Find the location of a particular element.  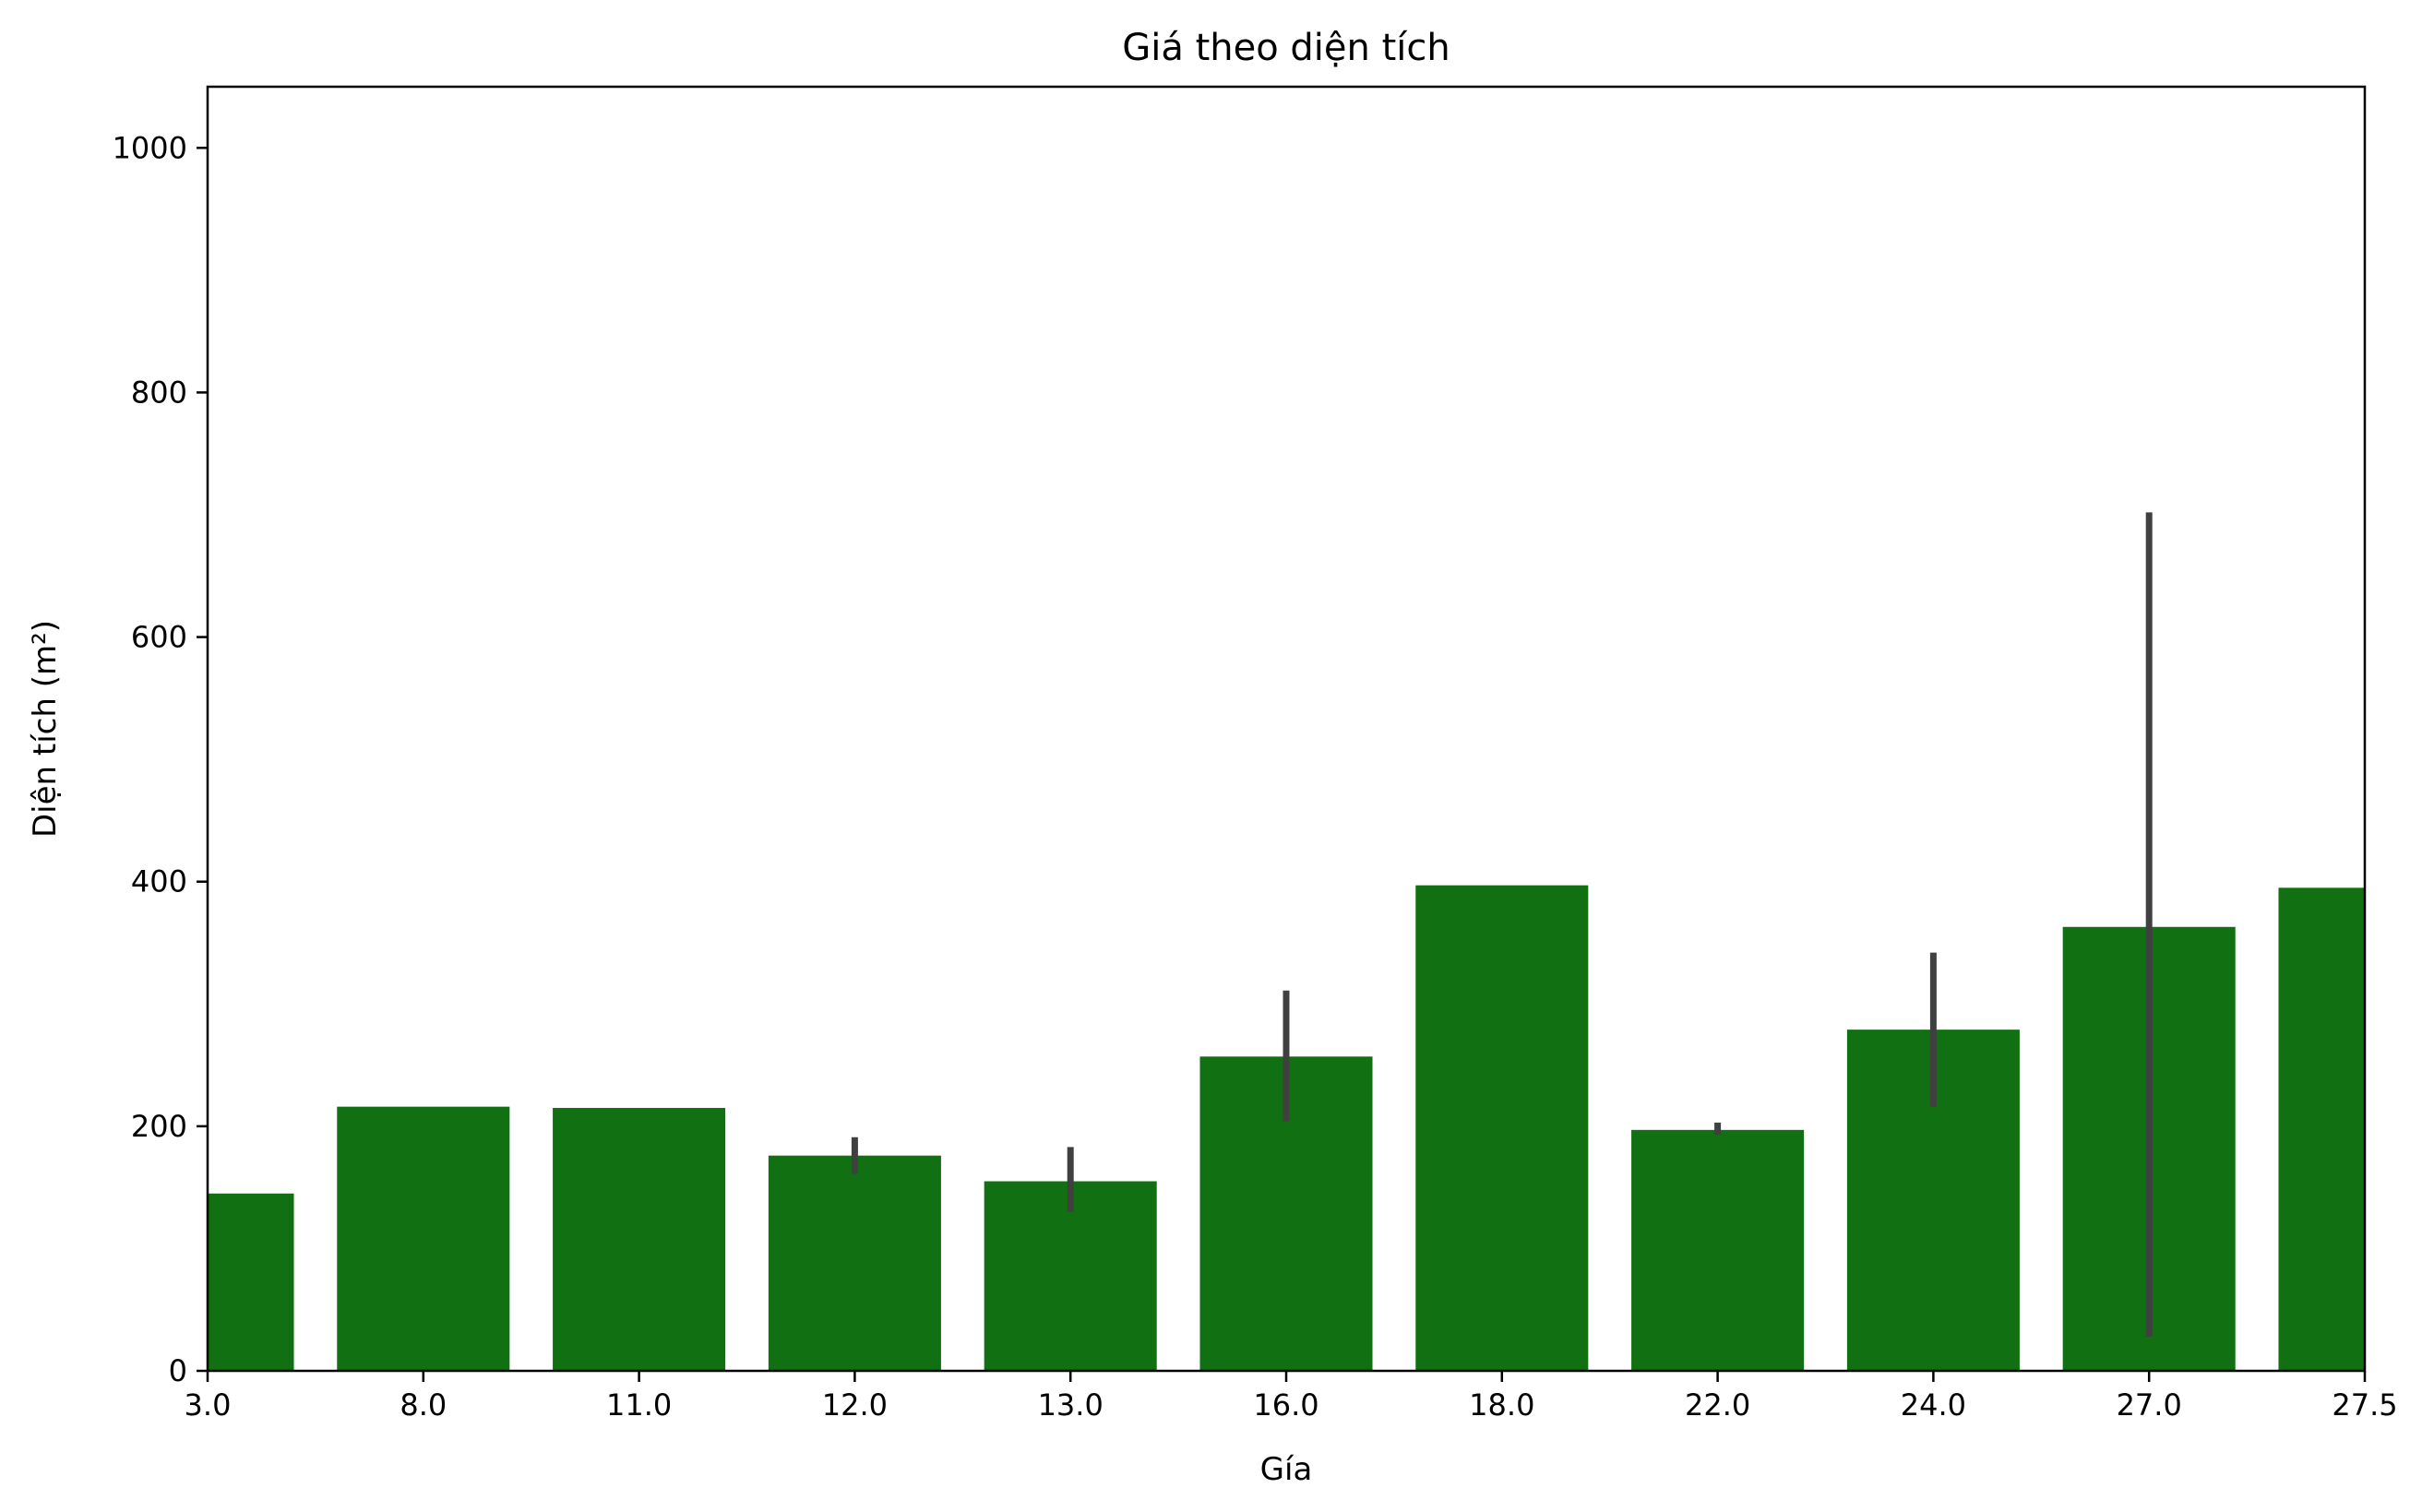

y-tick-label-200: 200 is located at coordinates (159, 1126).